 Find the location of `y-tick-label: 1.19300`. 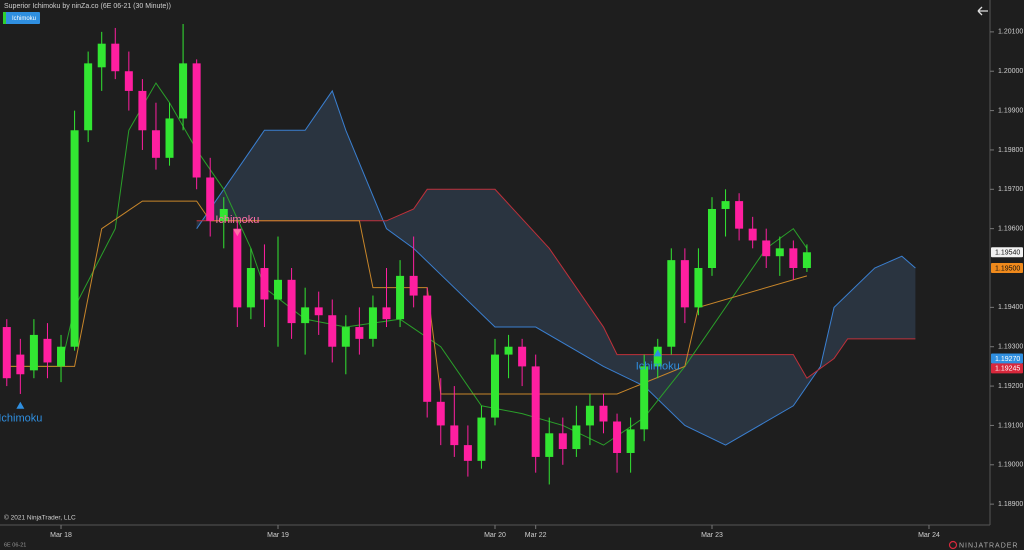

y-tick-label: 1.19300 is located at coordinates (1010, 347).